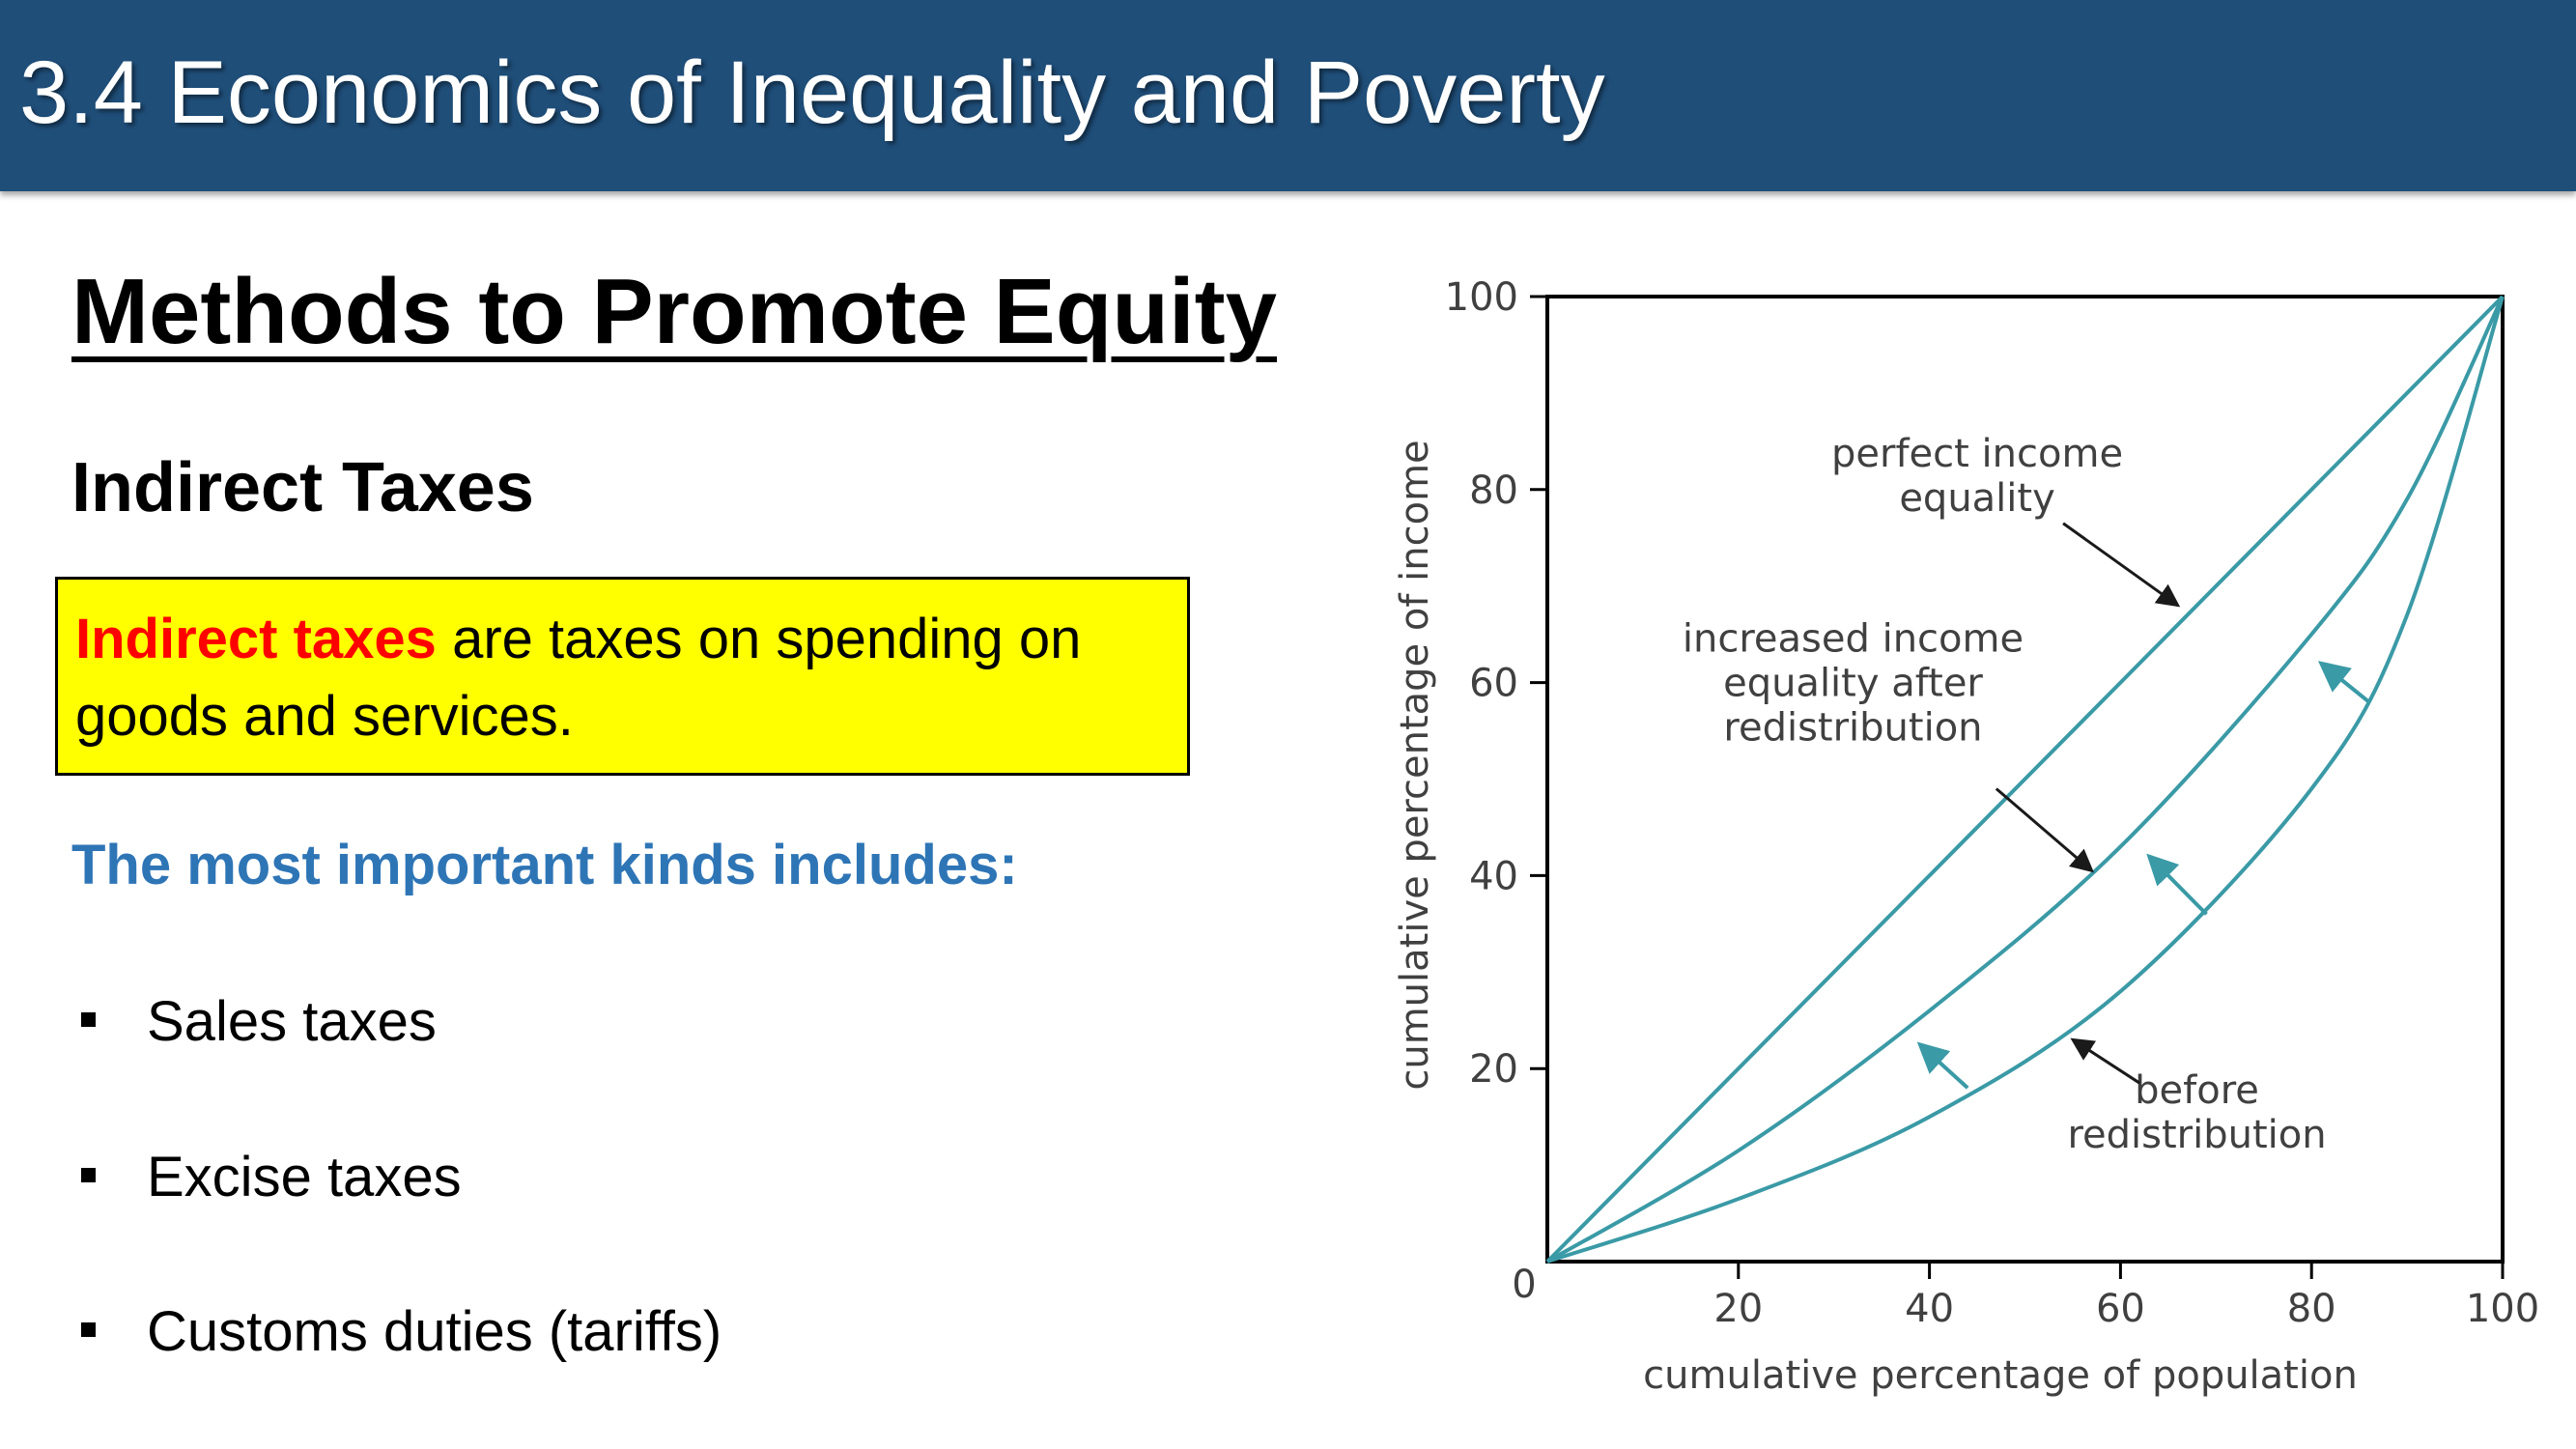 The width and height of the screenshot is (2576, 1449). I want to click on x-tick-label: 100, so click(2502, 1309).